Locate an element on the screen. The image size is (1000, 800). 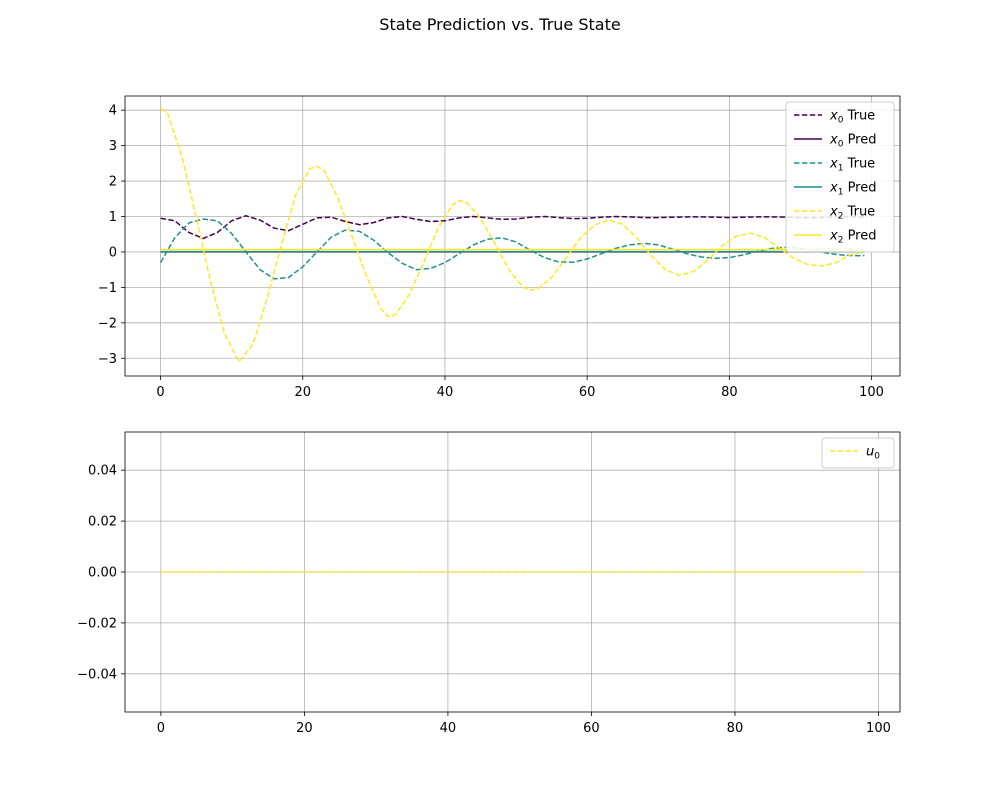
y-tick-label: 1 is located at coordinates (113, 217).